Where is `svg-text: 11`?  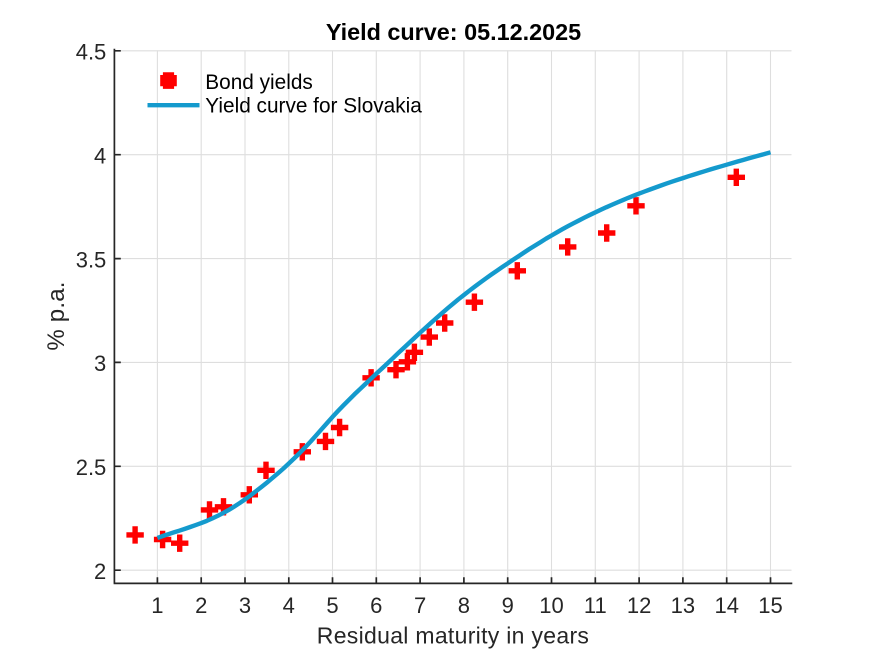 svg-text: 11 is located at coordinates (595, 605).